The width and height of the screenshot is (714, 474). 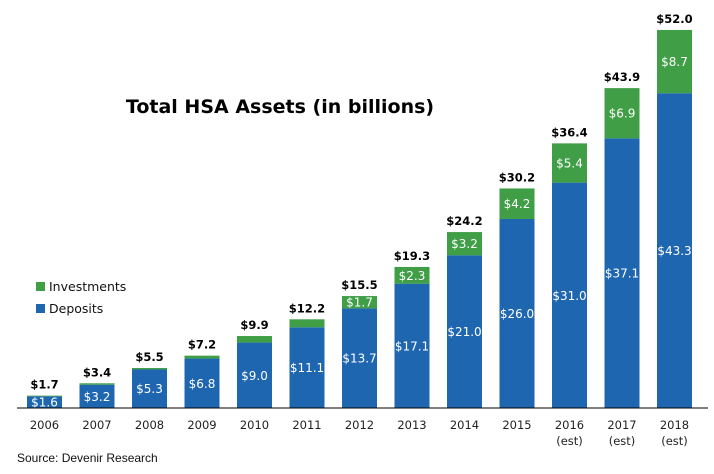 I want to click on legend: Investments Deposits, so click(x=81, y=297).